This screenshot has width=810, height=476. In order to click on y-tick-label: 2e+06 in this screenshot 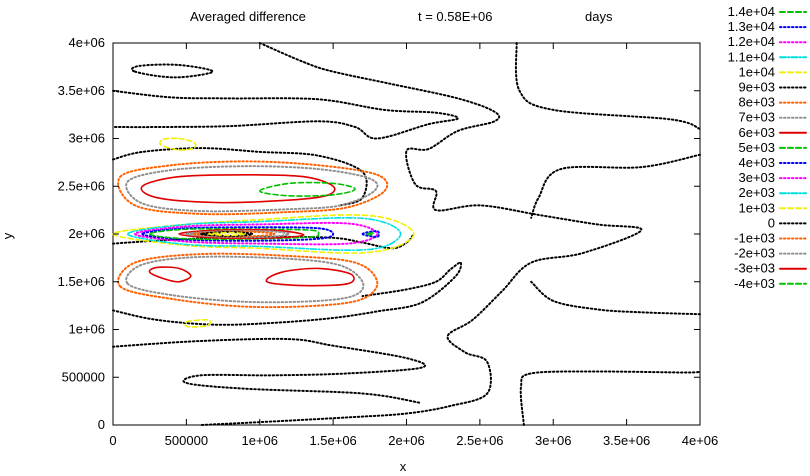, I will do `click(86, 233)`.